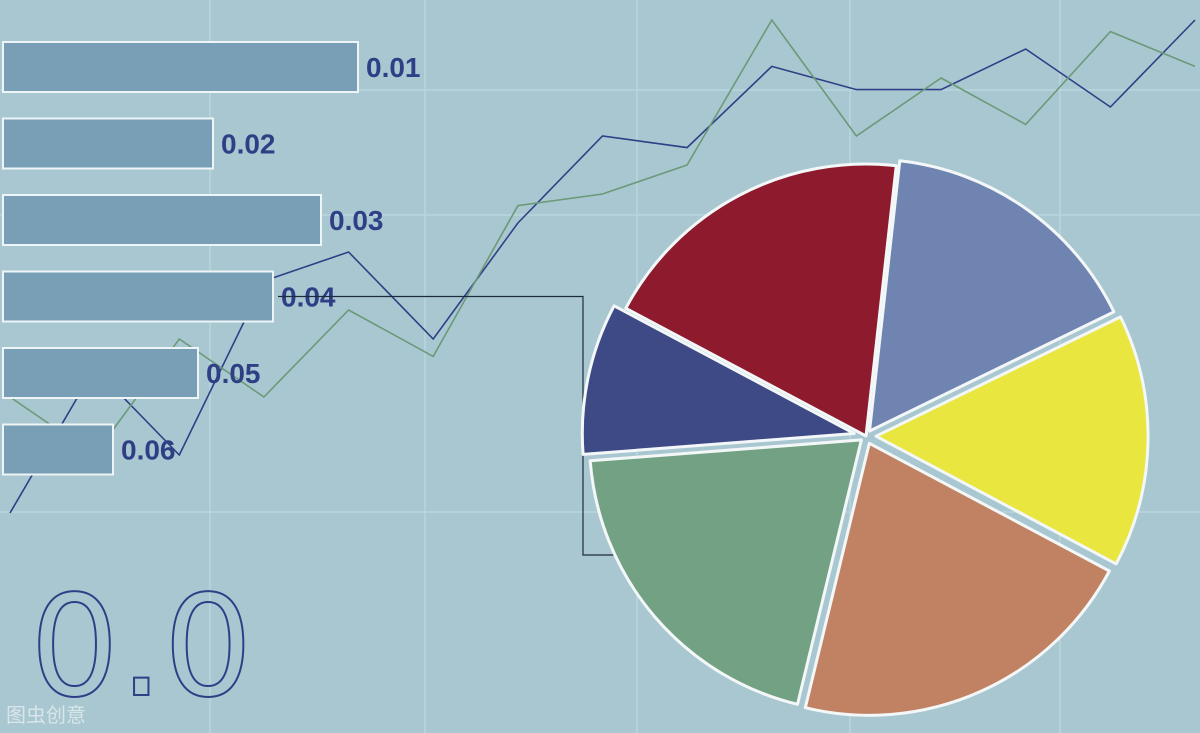  I want to click on big-decorative-text: 0.0, so click(141, 647).